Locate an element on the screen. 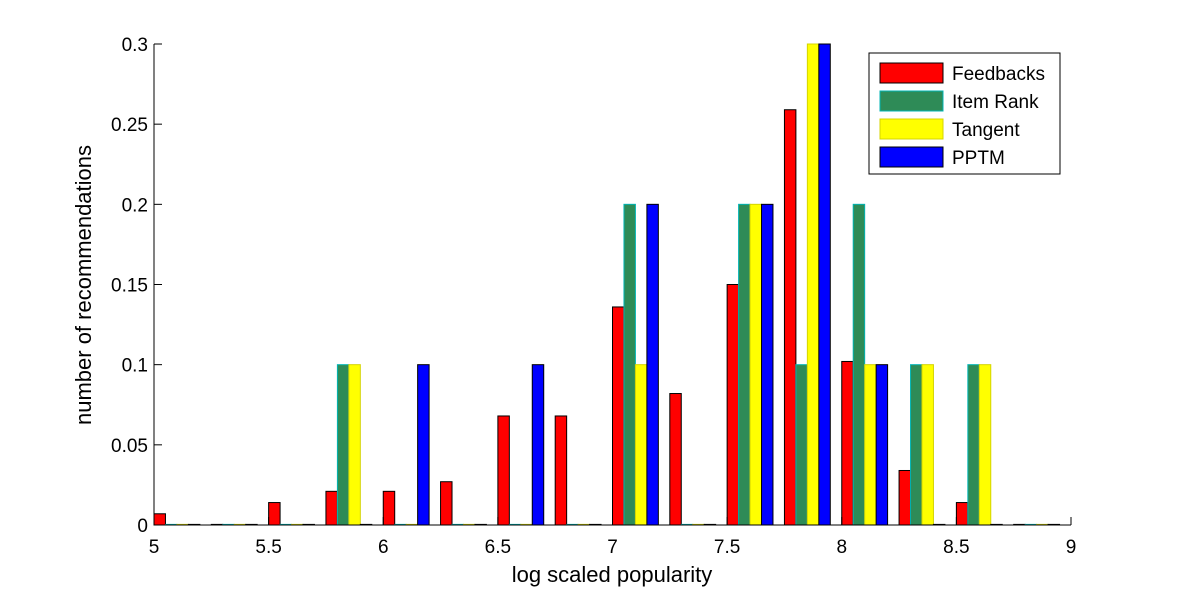 The width and height of the screenshot is (1183, 591). x-tick-label: 8.5 is located at coordinates (956, 547).